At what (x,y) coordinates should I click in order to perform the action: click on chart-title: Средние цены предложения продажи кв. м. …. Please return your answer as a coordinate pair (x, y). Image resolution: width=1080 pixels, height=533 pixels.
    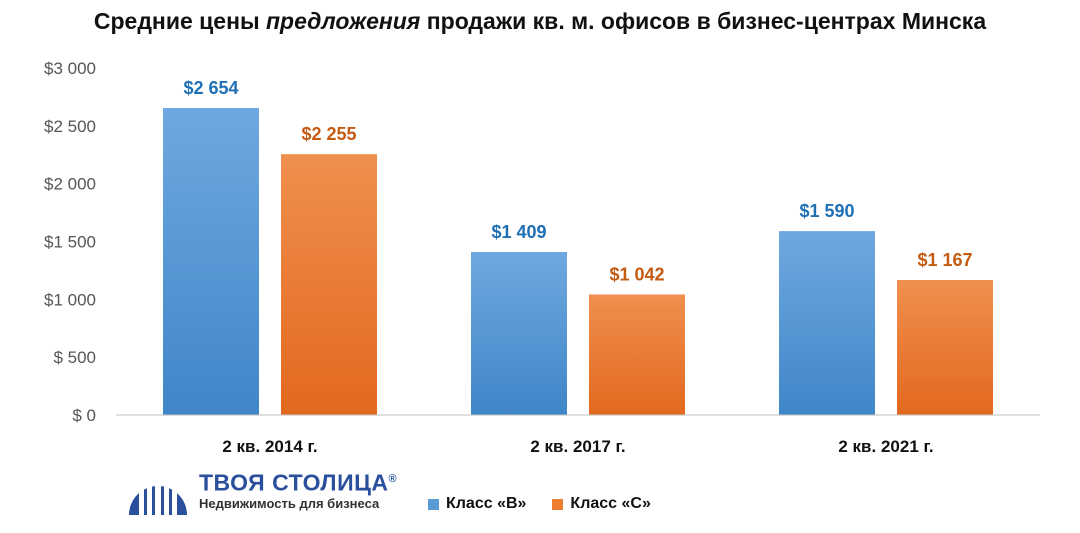
    Looking at the image, I should click on (540, 21).